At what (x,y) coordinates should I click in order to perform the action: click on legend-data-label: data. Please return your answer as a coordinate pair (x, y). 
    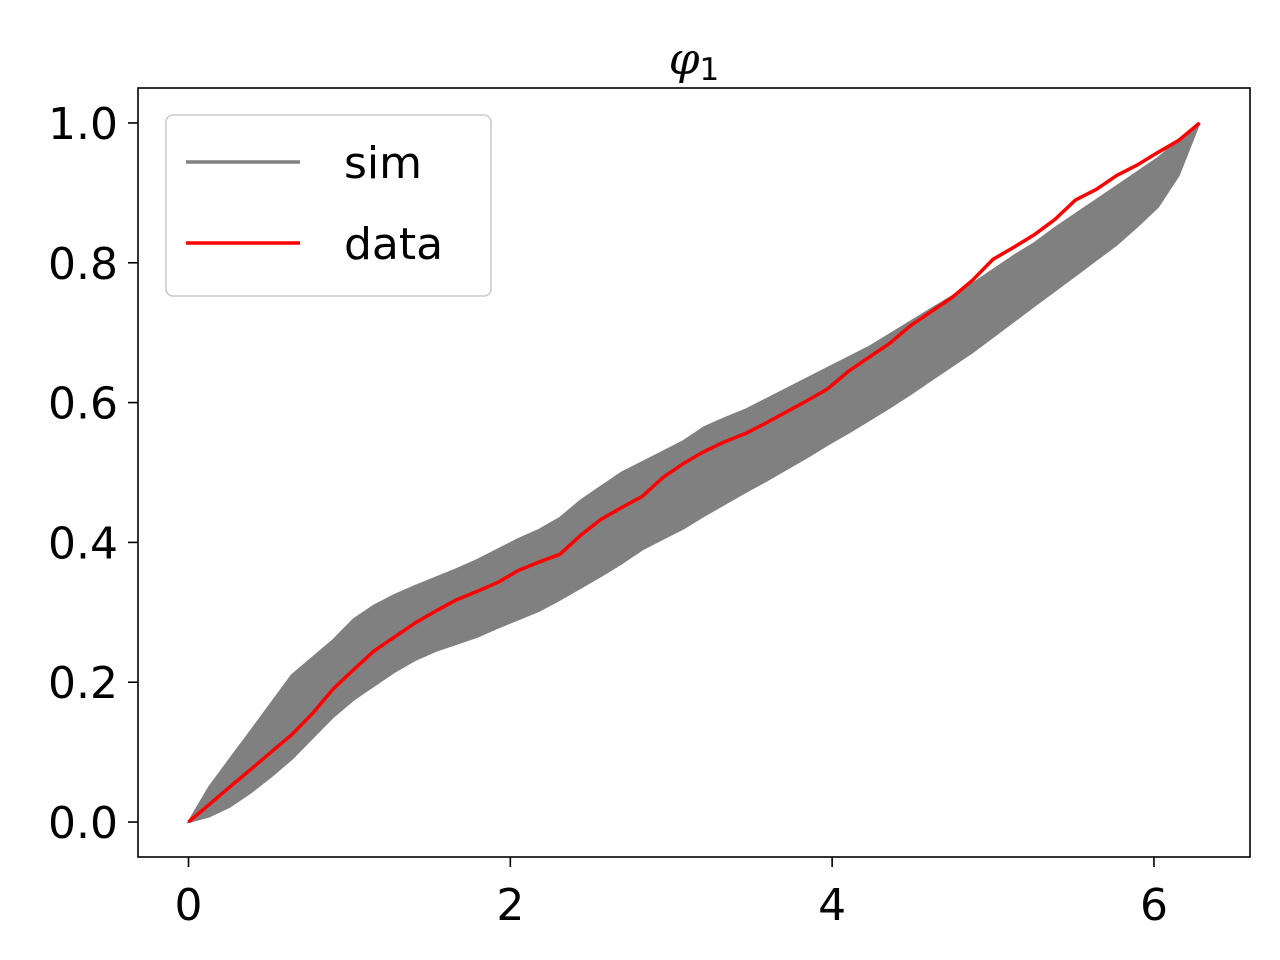
    Looking at the image, I should click on (393, 244).